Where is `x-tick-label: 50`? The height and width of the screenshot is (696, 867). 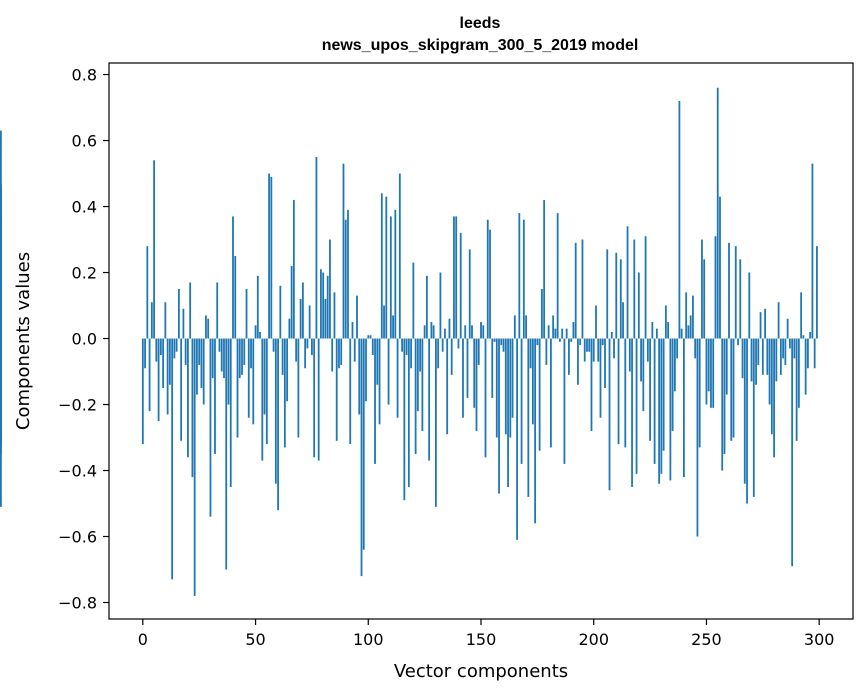
x-tick-label: 50 is located at coordinates (255, 639).